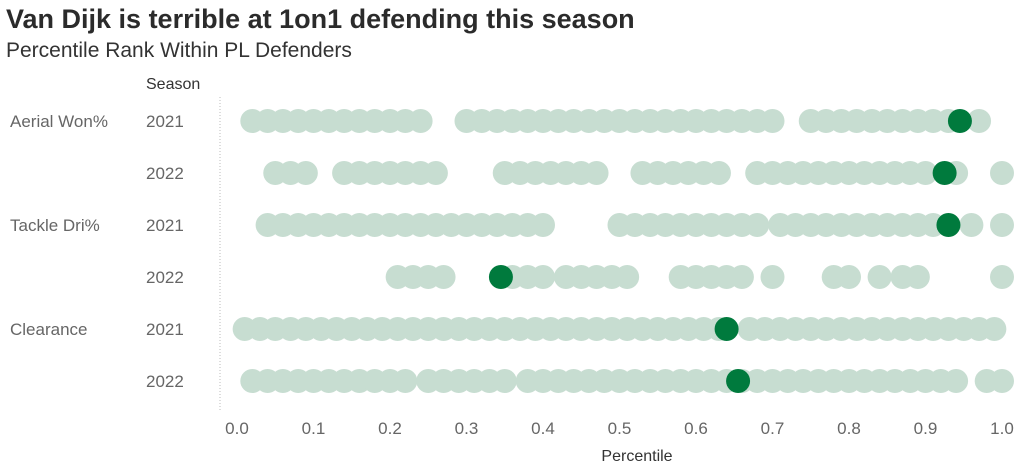  Describe the element at coordinates (49, 329) in the screenshot. I see `metric-label: Clearance` at that location.